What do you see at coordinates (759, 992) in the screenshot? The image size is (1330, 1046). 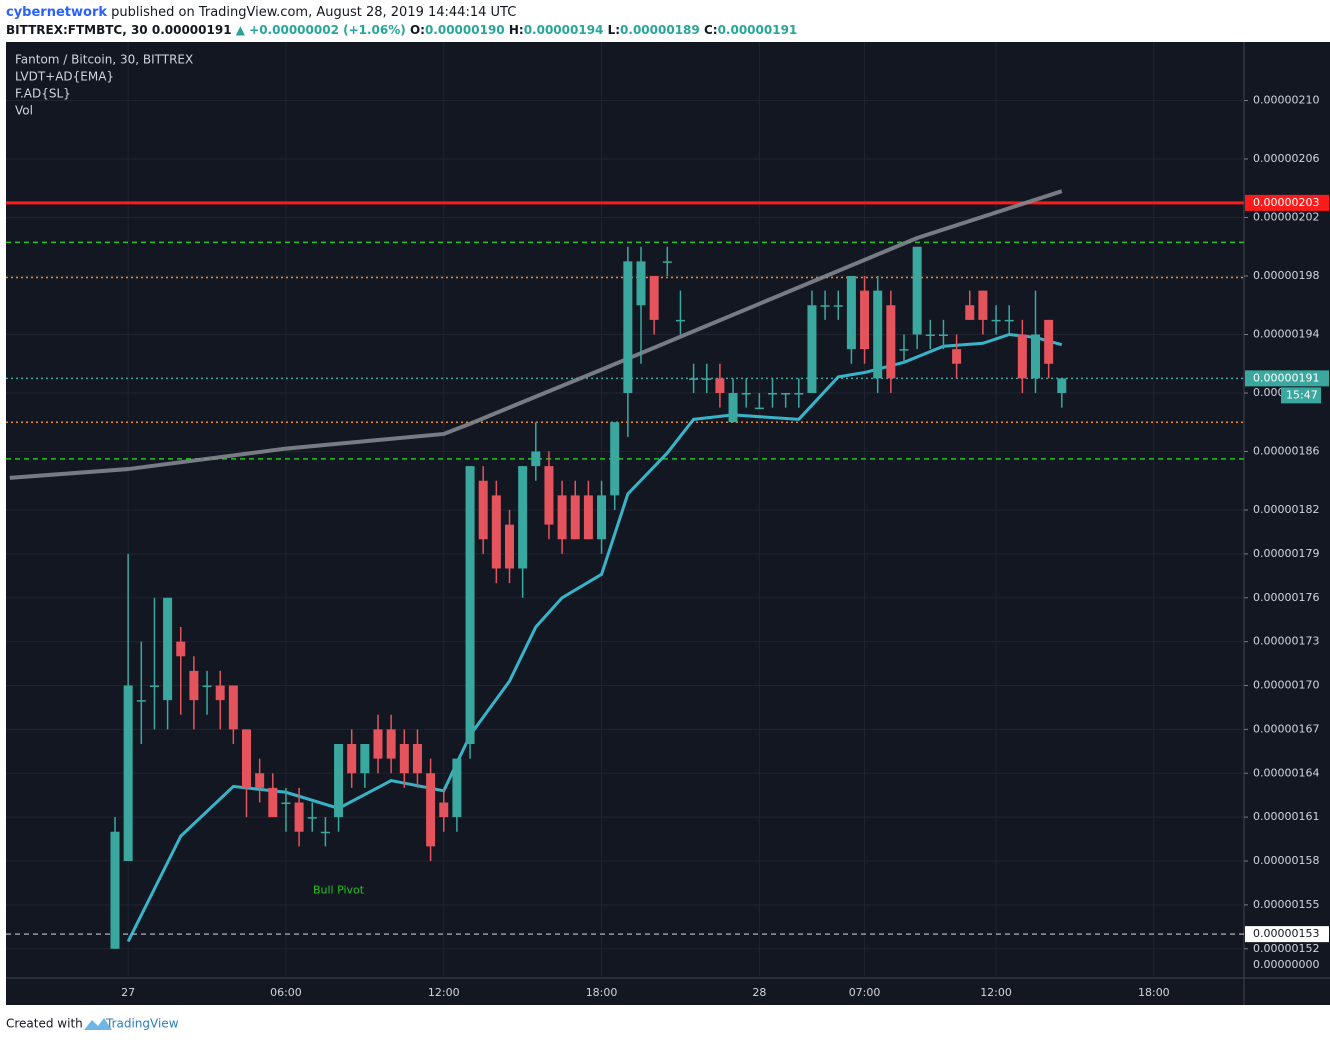 I see `x-tick-label: 28` at bounding box center [759, 992].